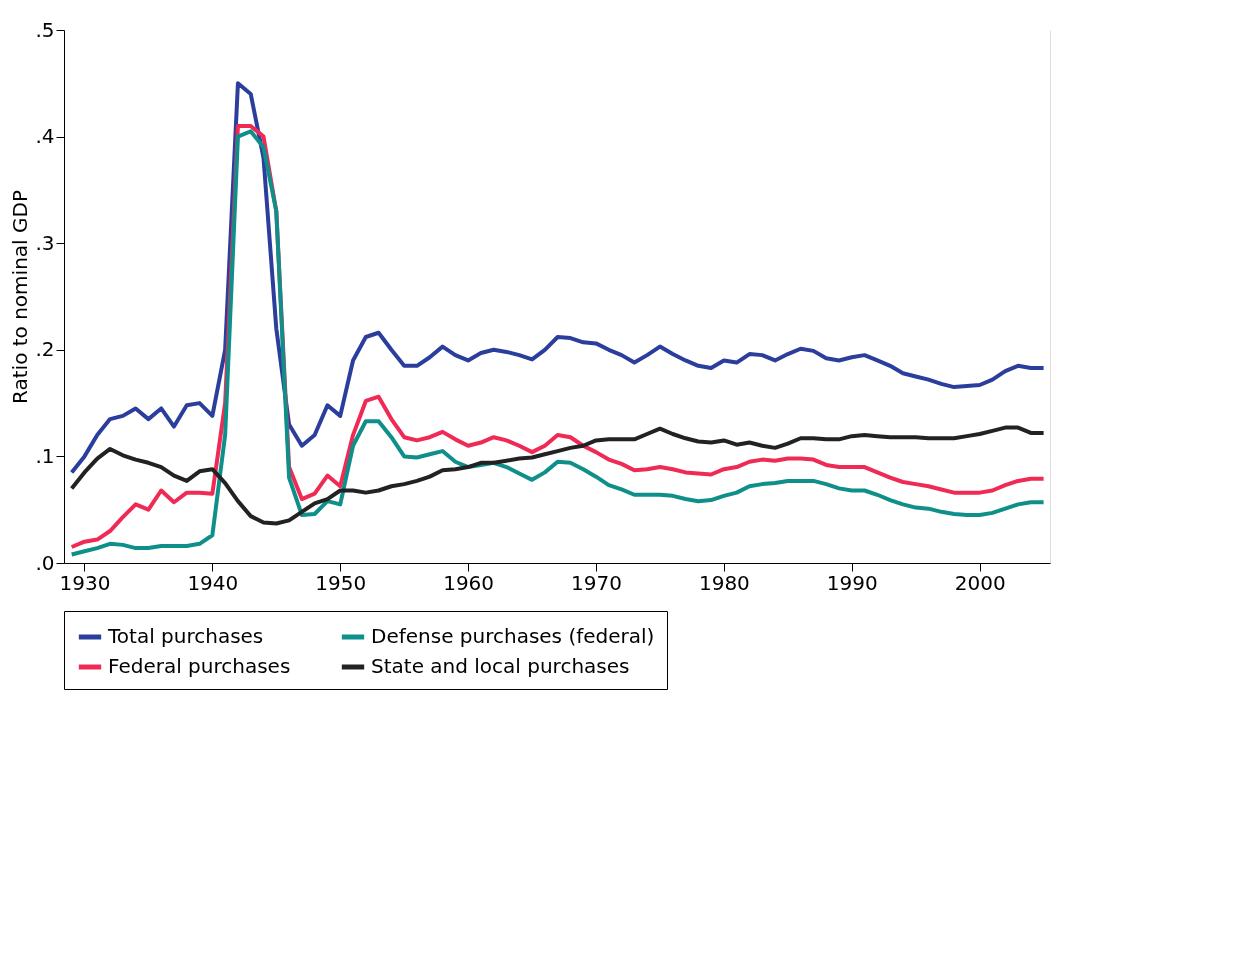 This screenshot has height=967, width=1244. What do you see at coordinates (199, 666) in the screenshot?
I see `legend-label: Federal purchases` at bounding box center [199, 666].